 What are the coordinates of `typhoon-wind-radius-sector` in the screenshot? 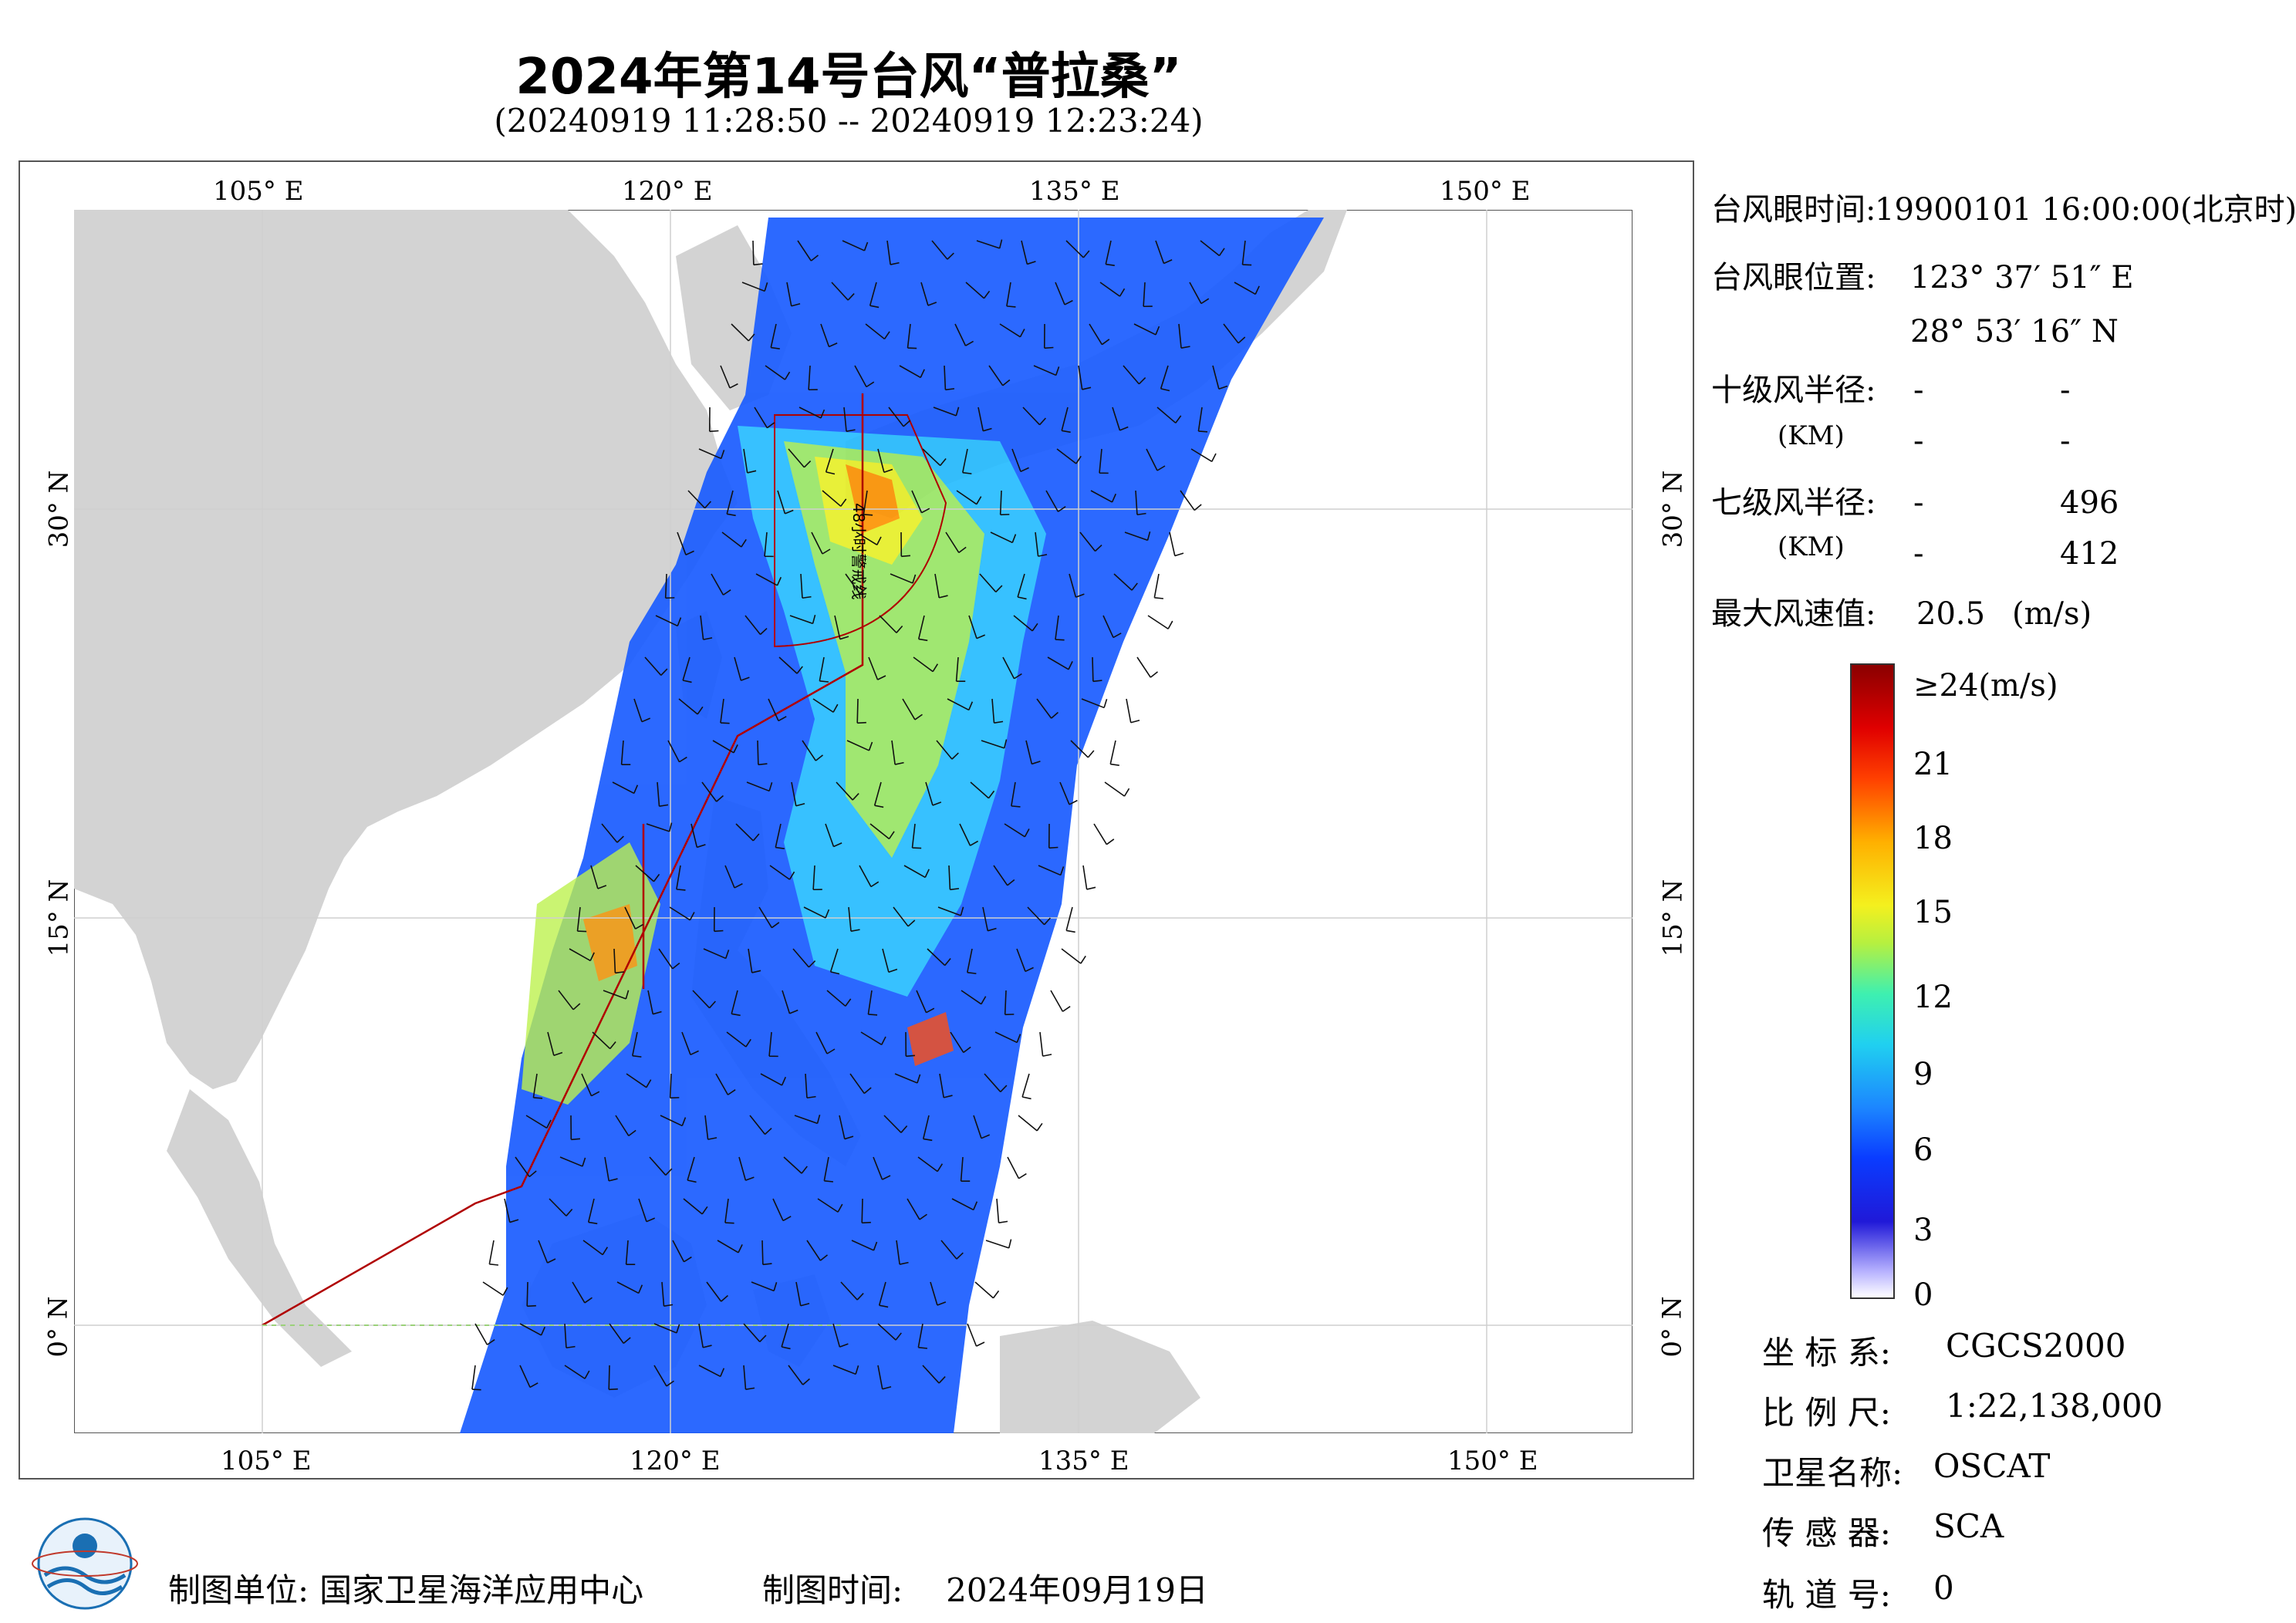 It's located at (860, 531).